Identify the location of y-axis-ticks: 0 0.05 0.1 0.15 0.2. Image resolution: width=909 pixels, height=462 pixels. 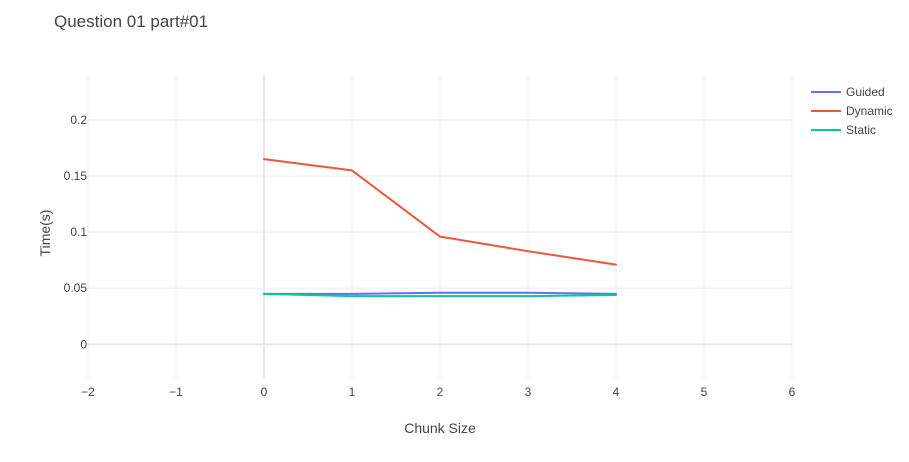
(76, 232).